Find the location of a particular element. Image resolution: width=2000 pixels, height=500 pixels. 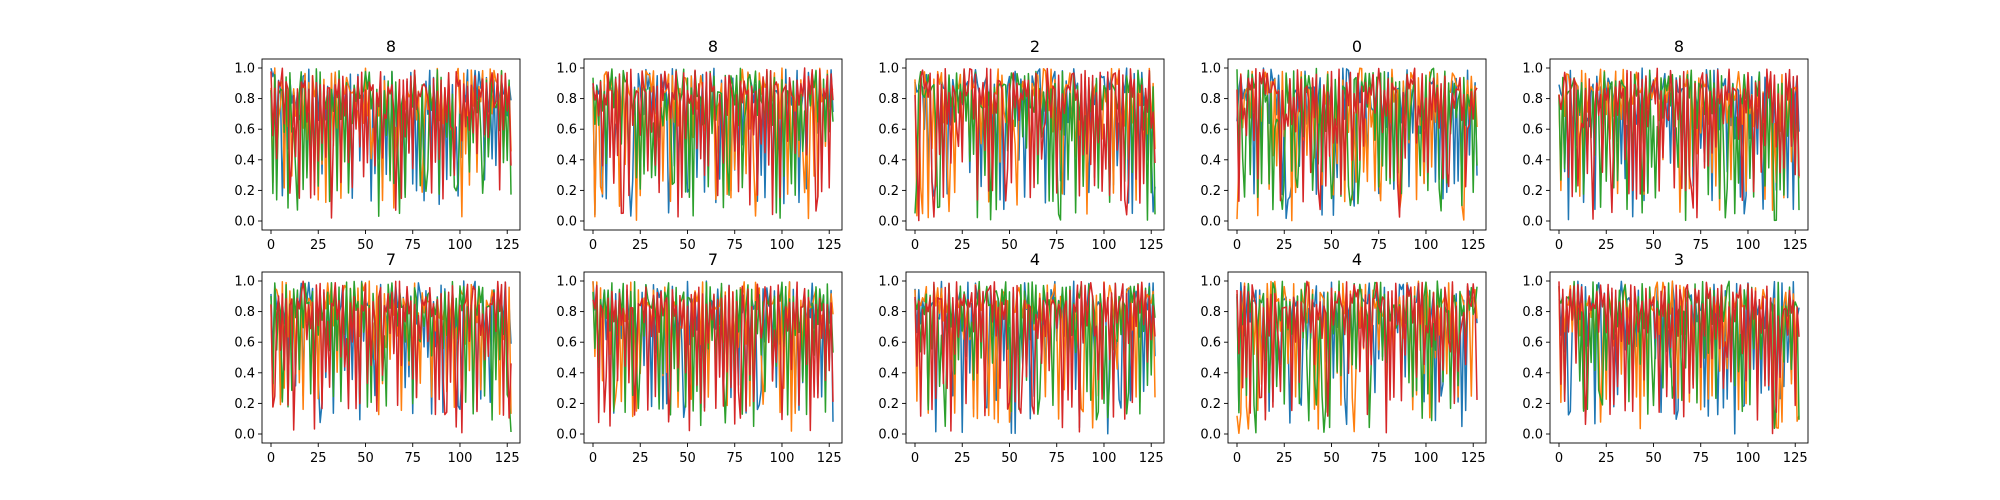

subplot-title: 4 is located at coordinates (1357, 259).